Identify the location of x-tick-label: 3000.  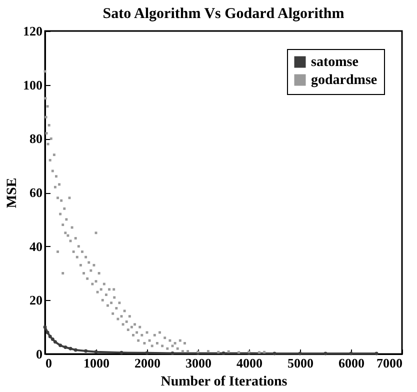
(199, 363).